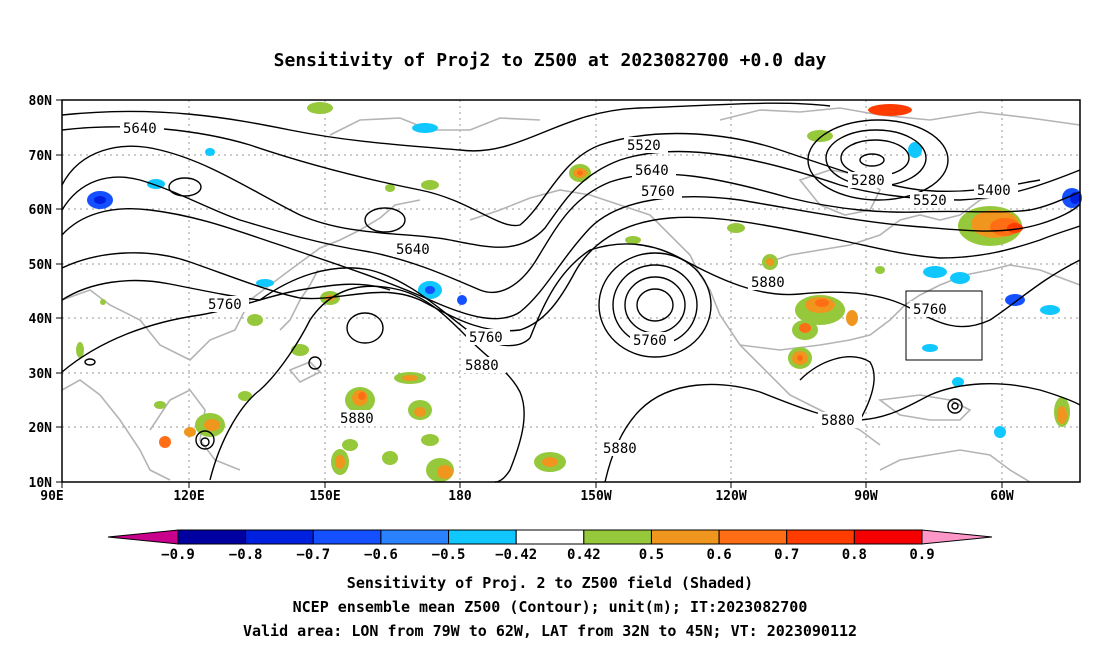  I want to click on contour-label: 5280, so click(868, 181).